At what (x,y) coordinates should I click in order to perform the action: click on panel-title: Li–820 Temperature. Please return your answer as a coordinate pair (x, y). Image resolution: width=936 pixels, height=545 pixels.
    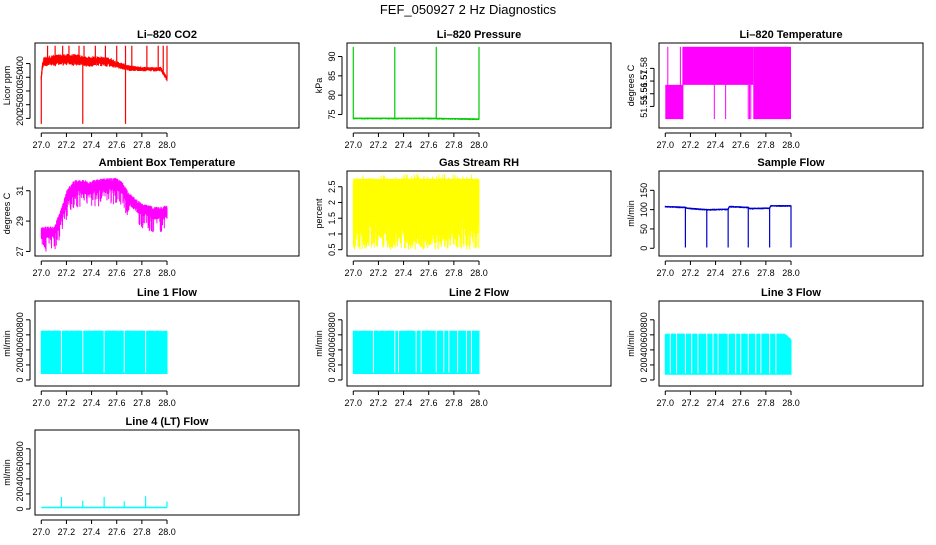
    Looking at the image, I should click on (790, 35).